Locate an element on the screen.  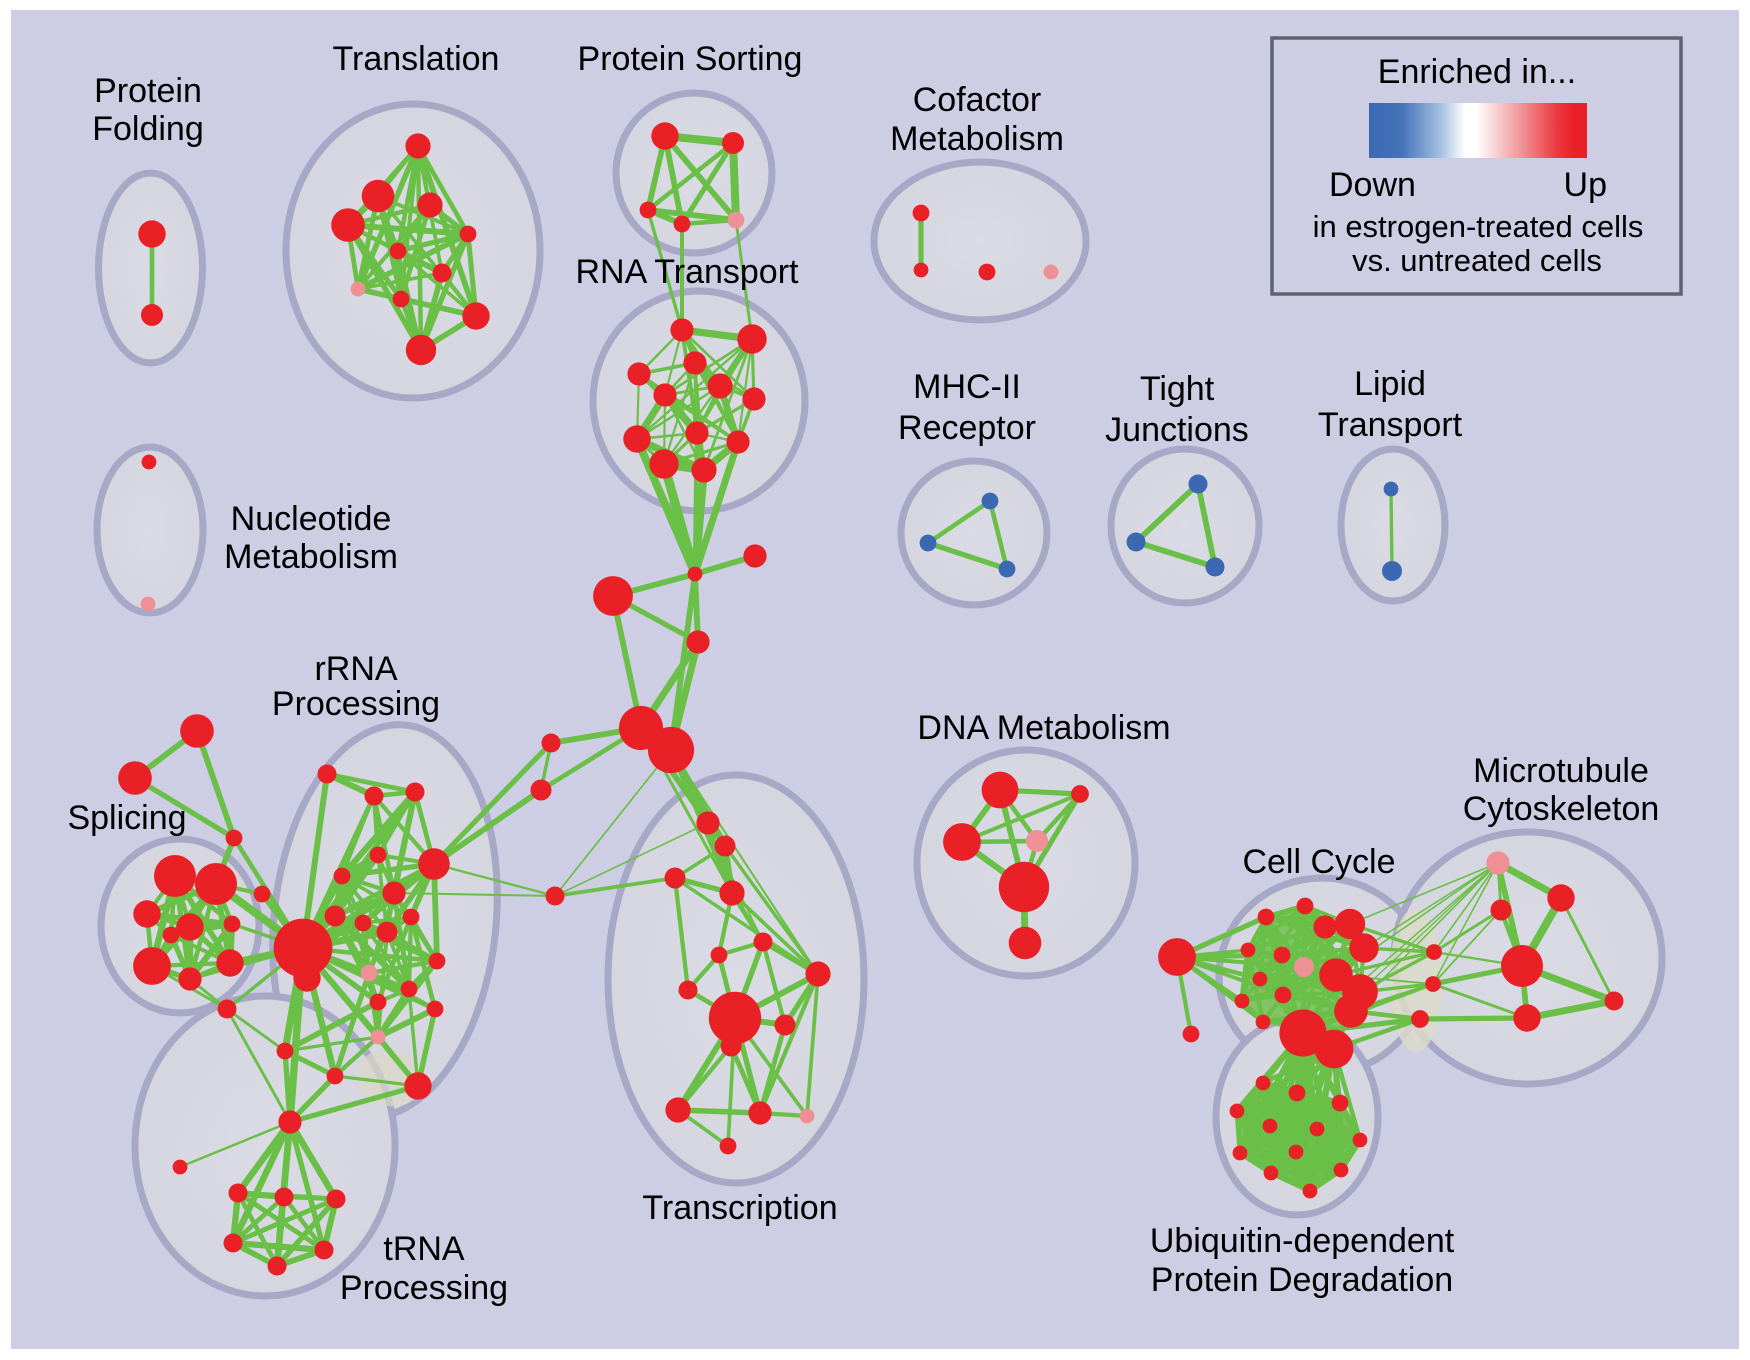
svg-text: Junctions is located at coordinates (1177, 430).